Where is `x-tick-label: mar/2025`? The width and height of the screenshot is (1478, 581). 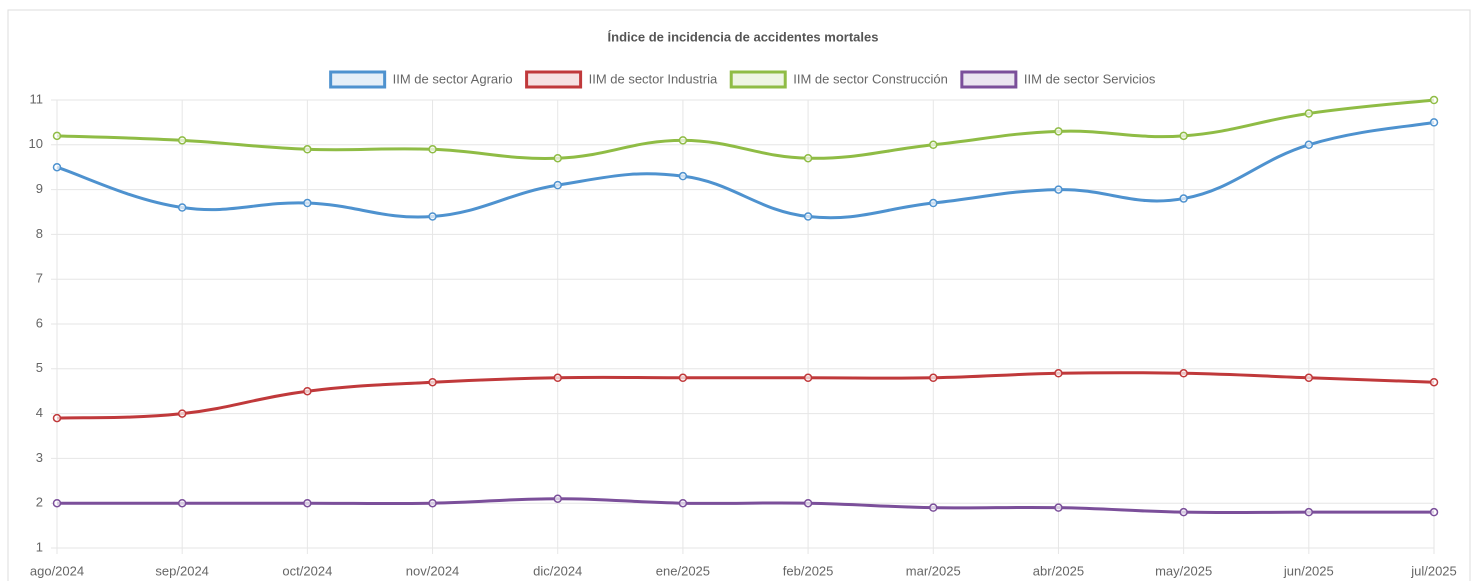 x-tick-label: mar/2025 is located at coordinates (933, 570).